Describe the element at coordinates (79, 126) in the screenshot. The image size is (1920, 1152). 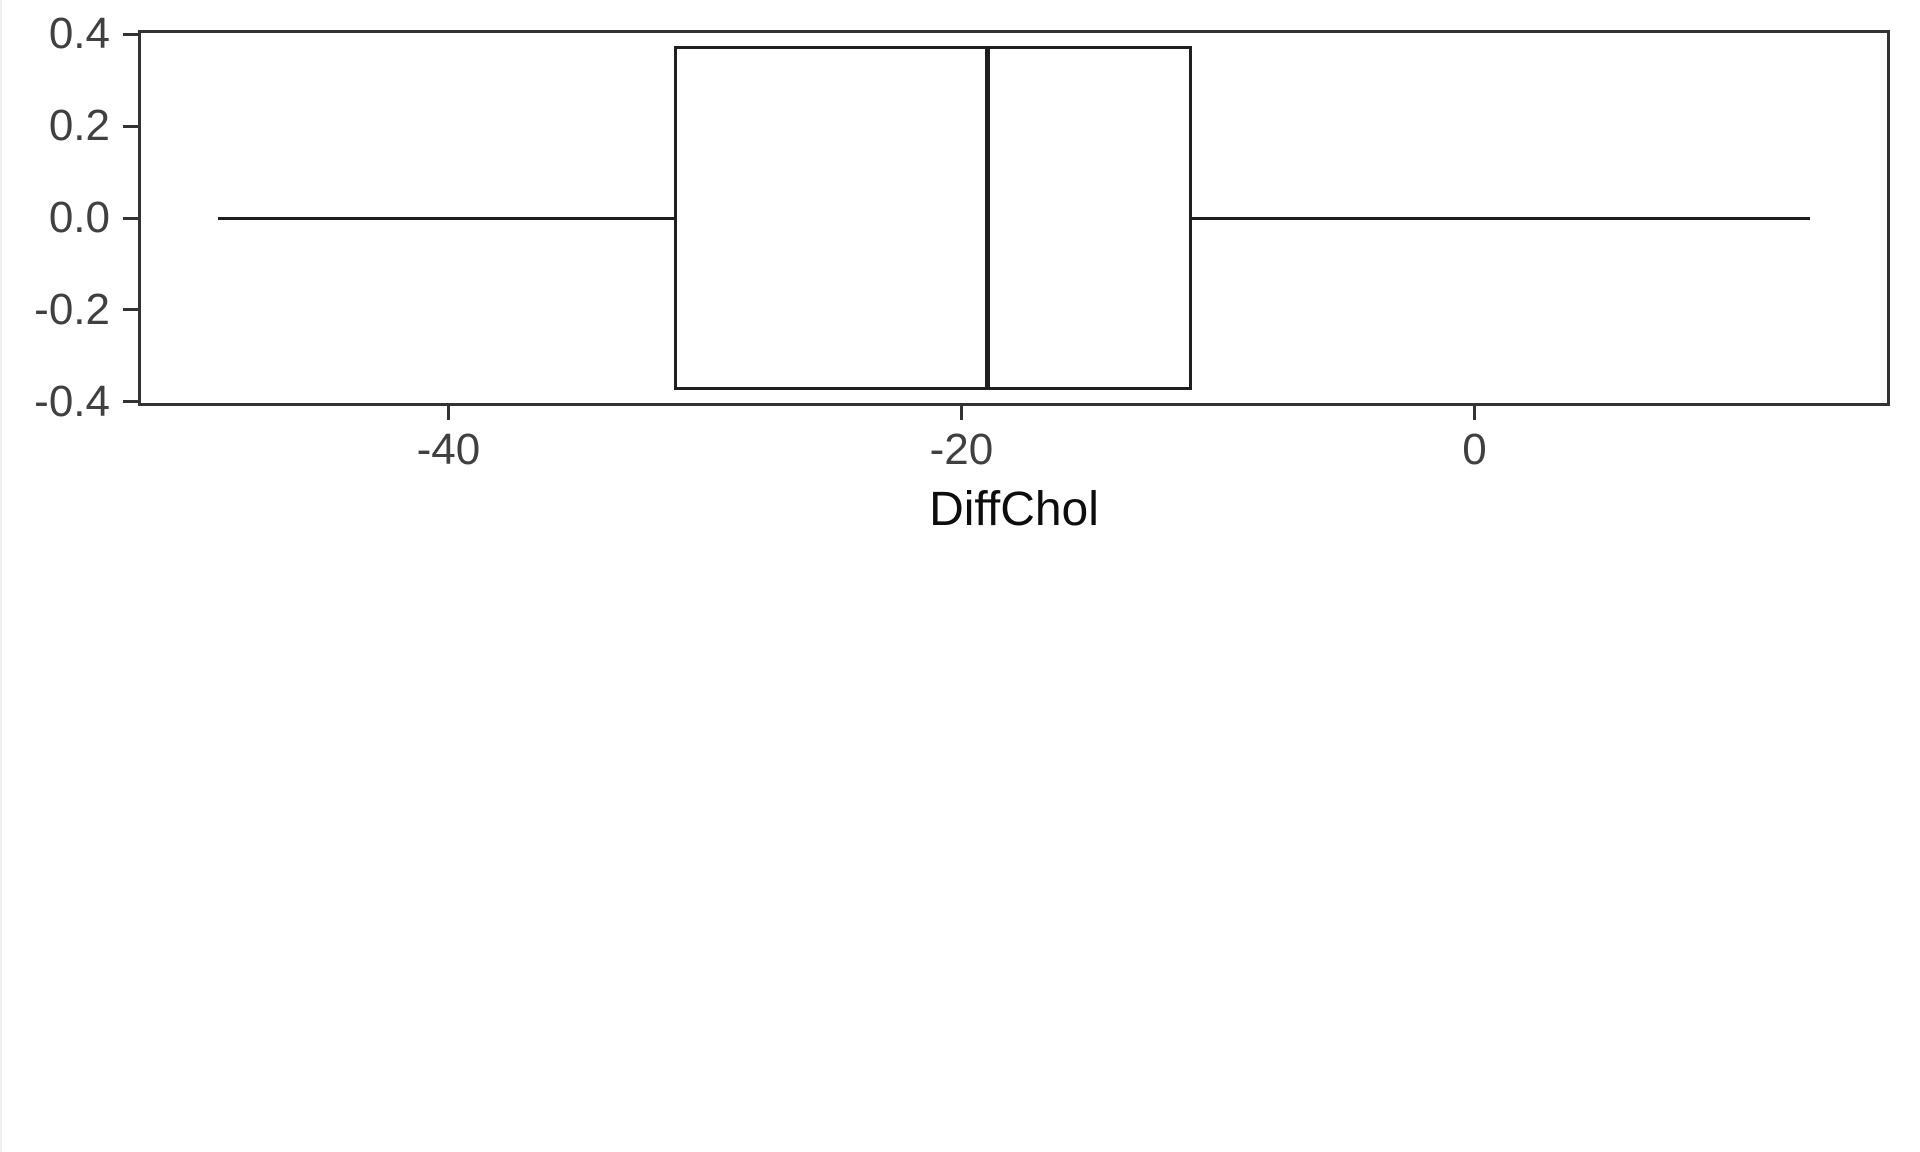
I see `y-tick-label: 0.2` at that location.